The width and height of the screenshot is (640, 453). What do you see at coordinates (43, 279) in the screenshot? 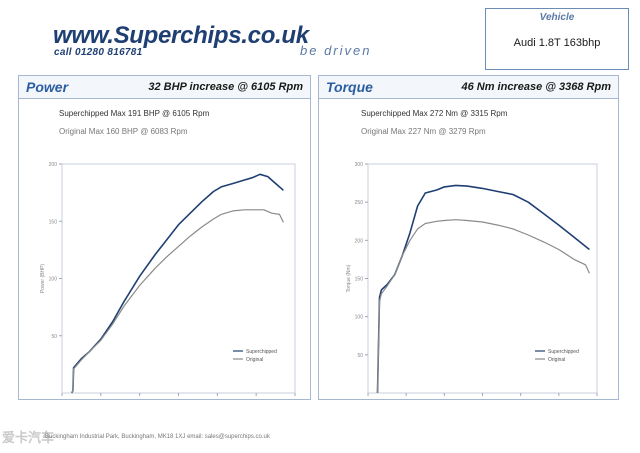
I see `power-yaxis-label: Power (BHP)` at bounding box center [43, 279].